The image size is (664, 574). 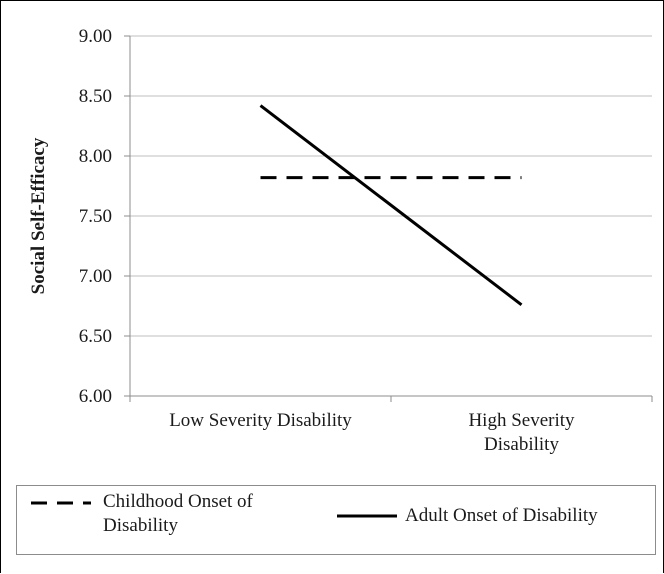 I want to click on series-lines, so click(x=391, y=205).